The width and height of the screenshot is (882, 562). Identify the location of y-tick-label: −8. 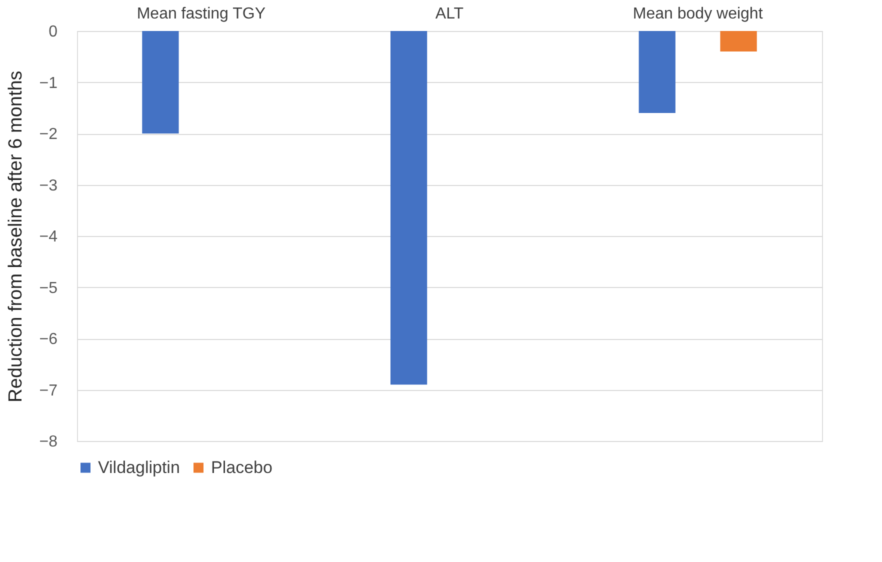
(48, 442).